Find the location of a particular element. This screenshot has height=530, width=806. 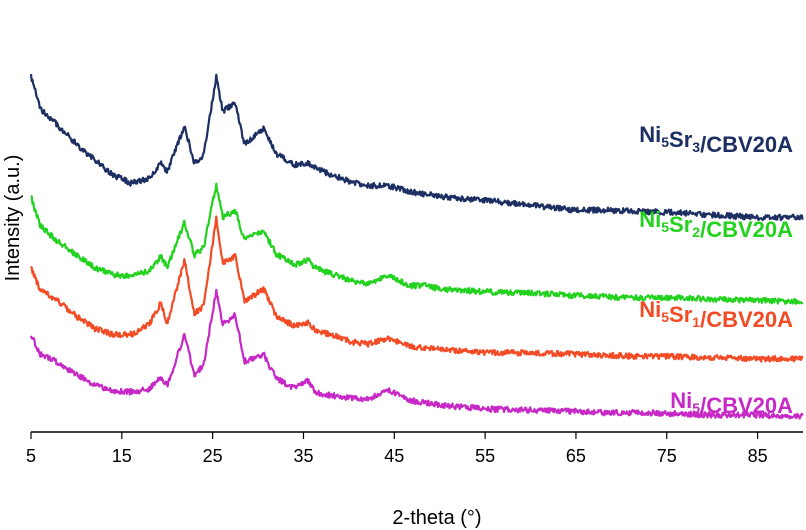

x-tick-label: 75 is located at coordinates (667, 456).